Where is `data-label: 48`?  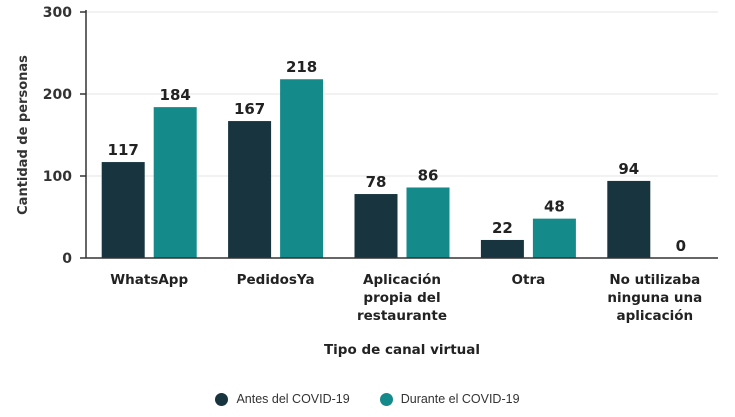 data-label: 48 is located at coordinates (554, 207).